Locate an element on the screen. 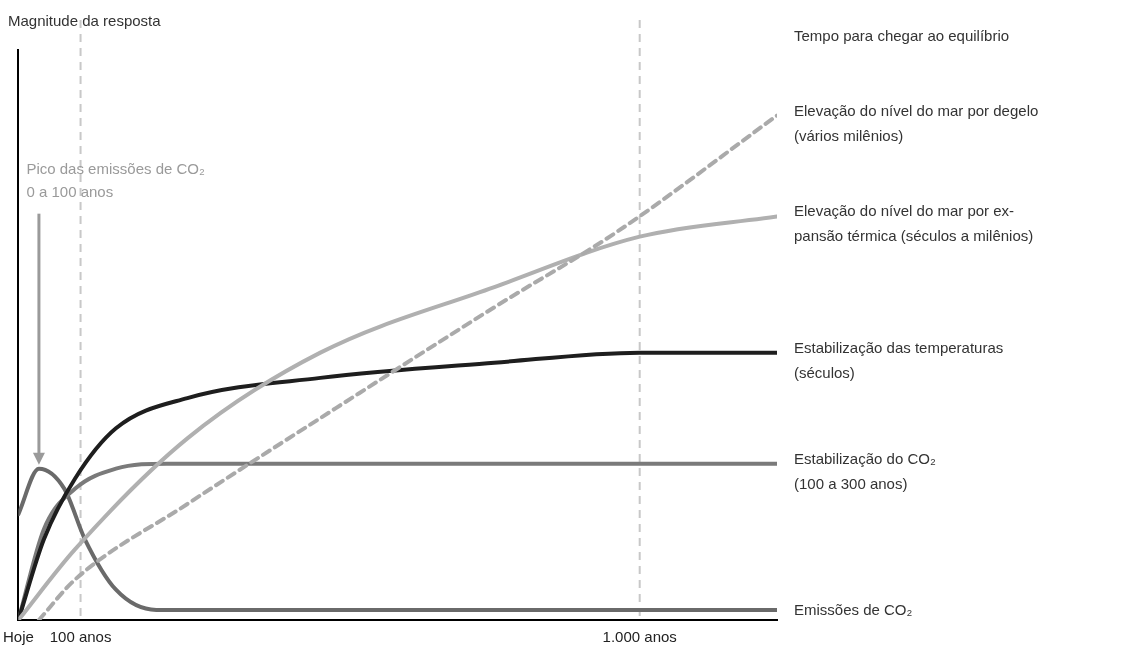 This screenshot has width=1127, height=650. series-label: Estabilização das temperaturas (séculos) is located at coordinates (899, 359).